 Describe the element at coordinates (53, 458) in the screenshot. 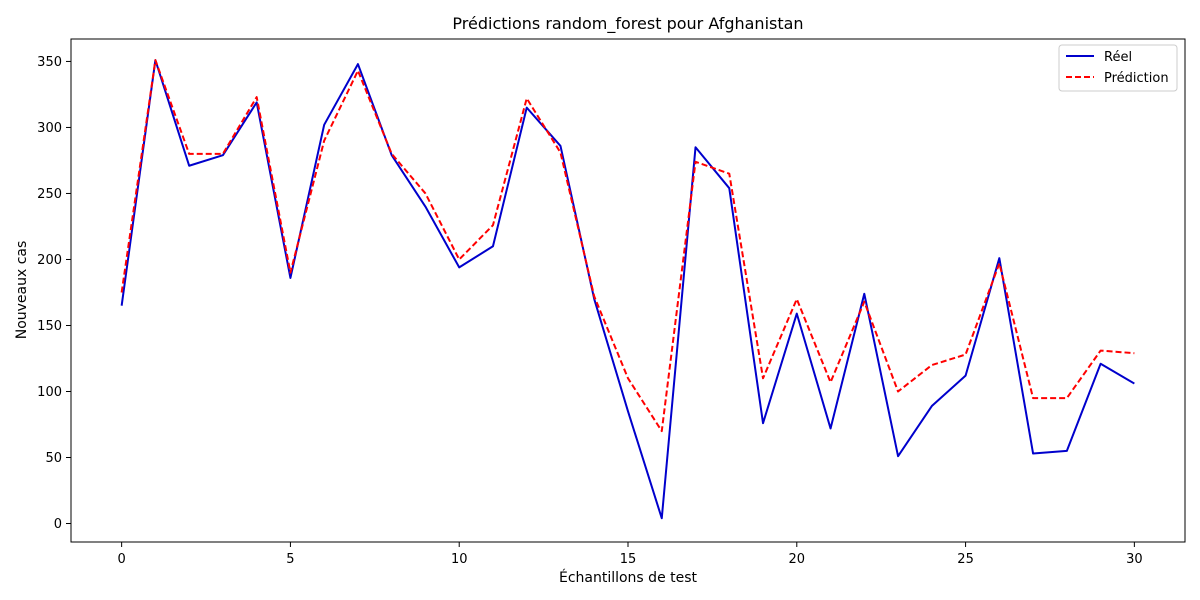

I see `y-tick-label: 50` at that location.